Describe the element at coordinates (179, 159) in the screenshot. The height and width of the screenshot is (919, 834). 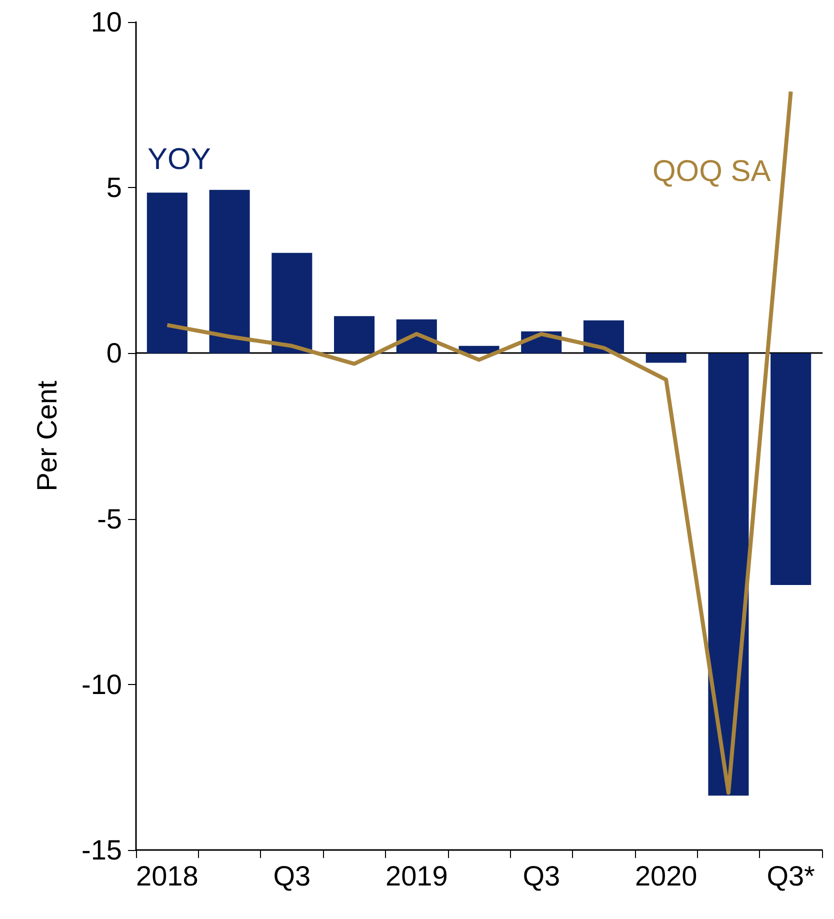
I see `series-label: YOY` at that location.